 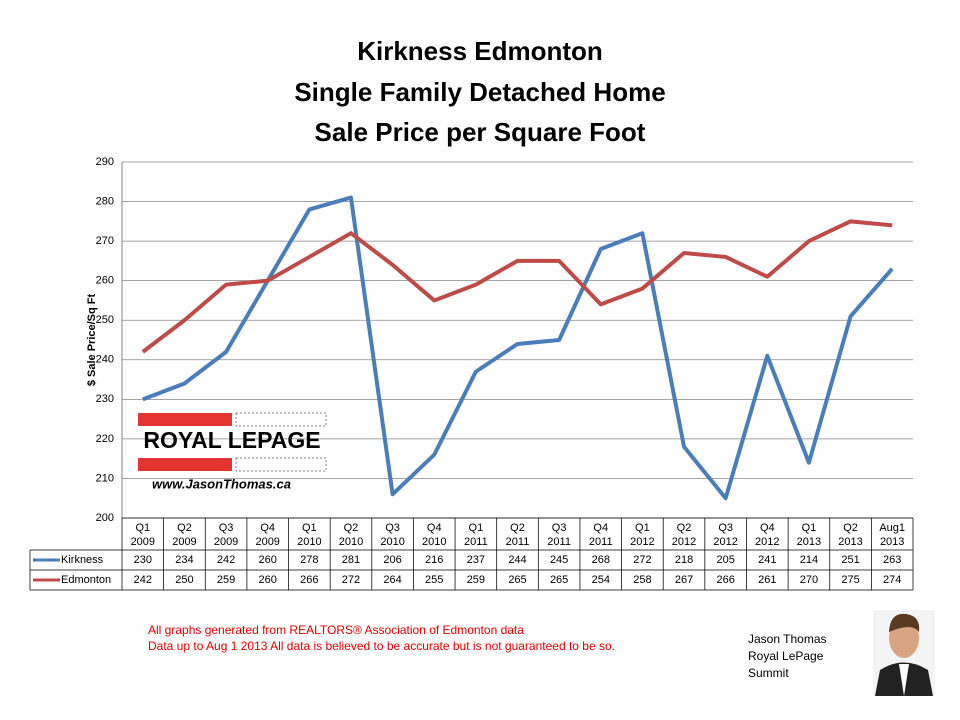 What do you see at coordinates (105, 360) in the screenshot?
I see `y-tick-label: 240` at bounding box center [105, 360].